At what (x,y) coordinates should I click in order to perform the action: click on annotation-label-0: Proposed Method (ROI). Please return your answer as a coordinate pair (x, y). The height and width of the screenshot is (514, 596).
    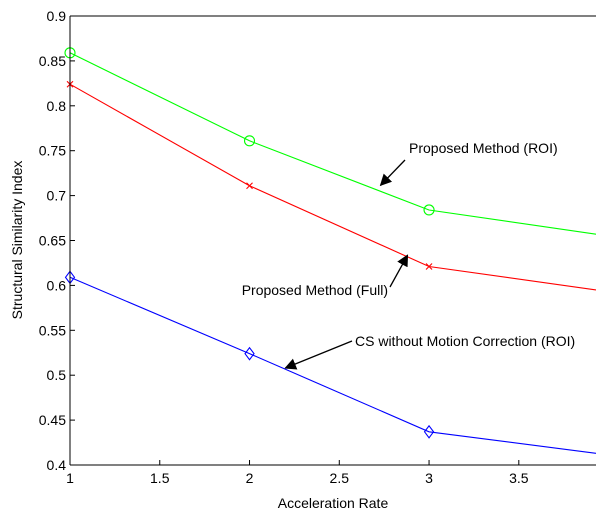
    Looking at the image, I should click on (483, 148).